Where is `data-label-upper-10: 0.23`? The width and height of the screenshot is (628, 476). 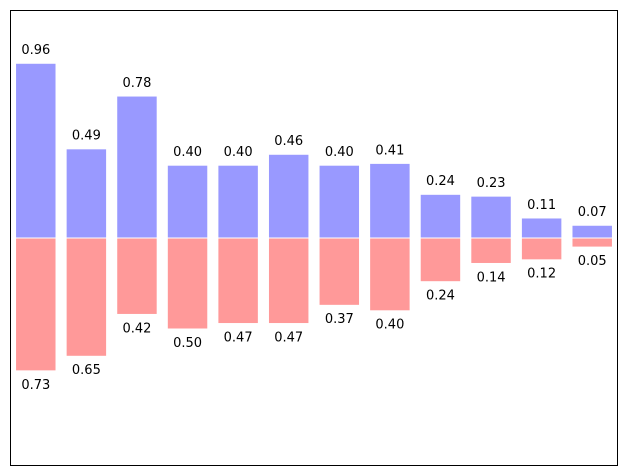 data-label-upper-10: 0.23 is located at coordinates (491, 183).